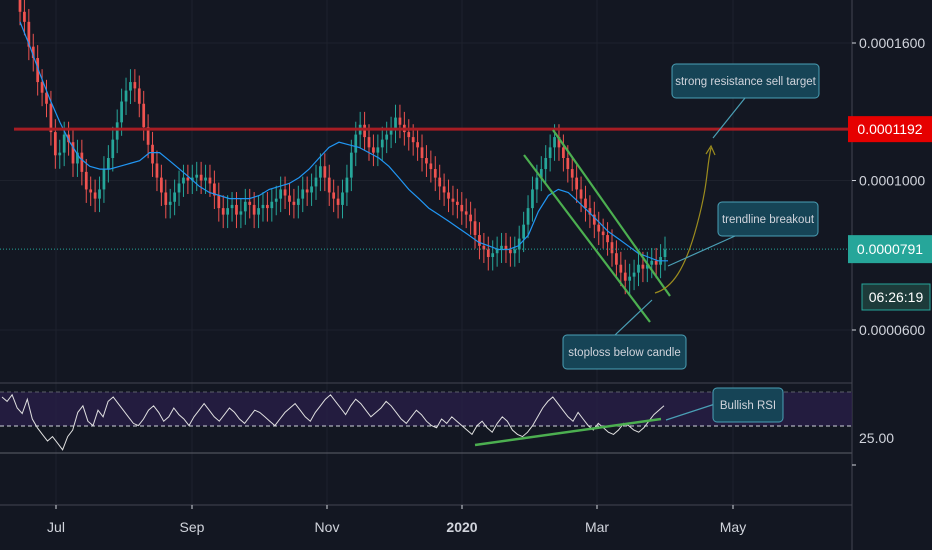 Image resolution: width=932 pixels, height=550 pixels. Describe the element at coordinates (896, 297) in the screenshot. I see `countdown-badge` at that location.